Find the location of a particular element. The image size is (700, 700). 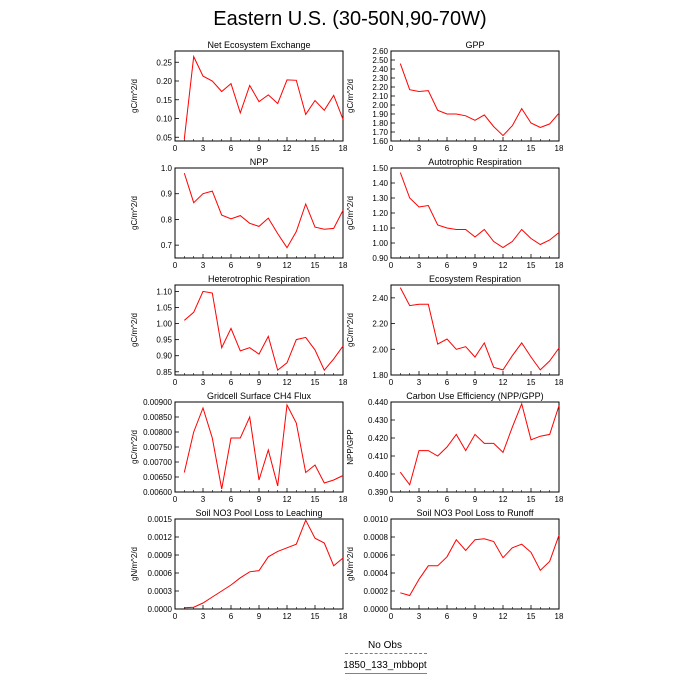

y-tick-label: 1.80 is located at coordinates (380, 123).